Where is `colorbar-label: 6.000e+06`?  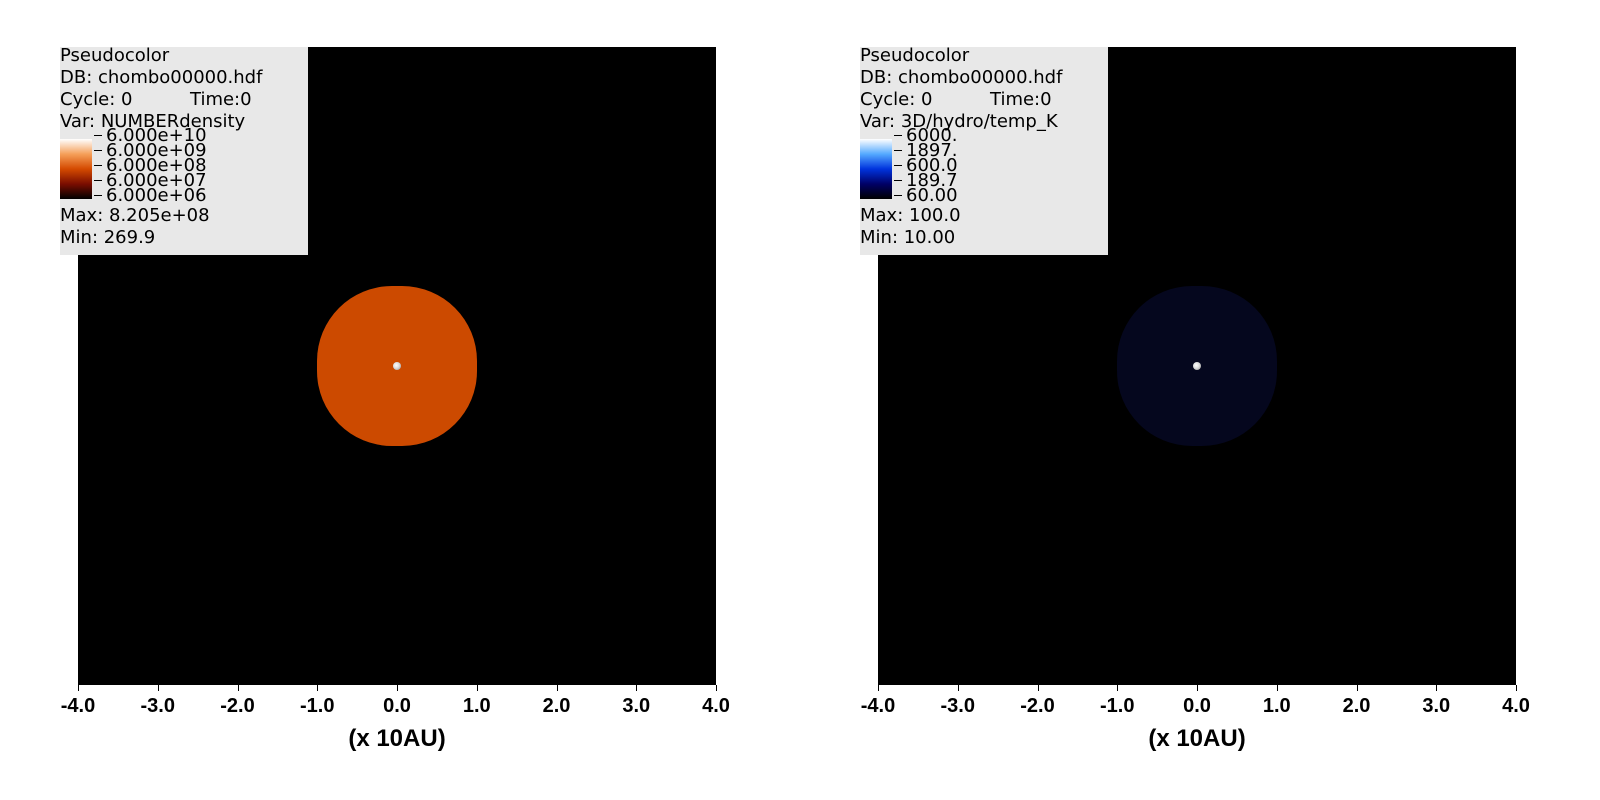 colorbar-label: 6.000e+06 is located at coordinates (156, 195).